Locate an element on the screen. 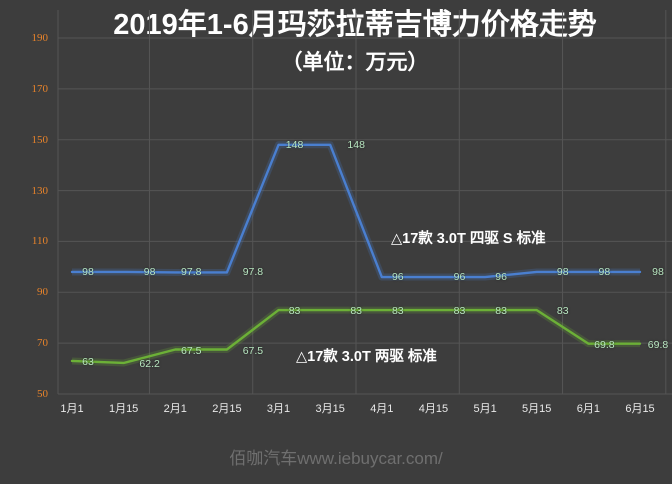 The height and width of the screenshot is (484, 672). series-annotation: △17款 3.0T 两驱 标准 is located at coordinates (366, 357).